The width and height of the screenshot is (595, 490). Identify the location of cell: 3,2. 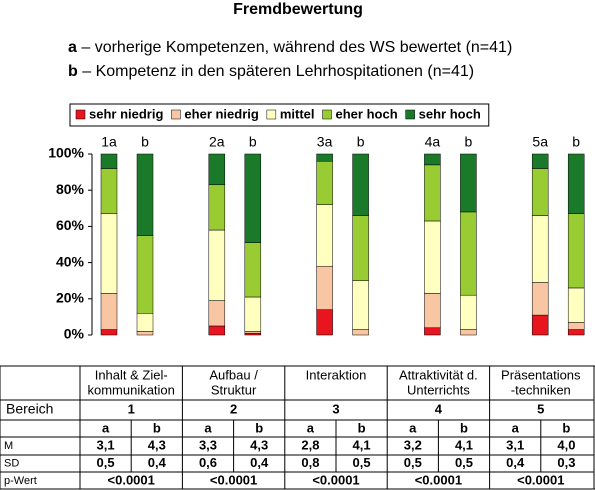
(413, 444).